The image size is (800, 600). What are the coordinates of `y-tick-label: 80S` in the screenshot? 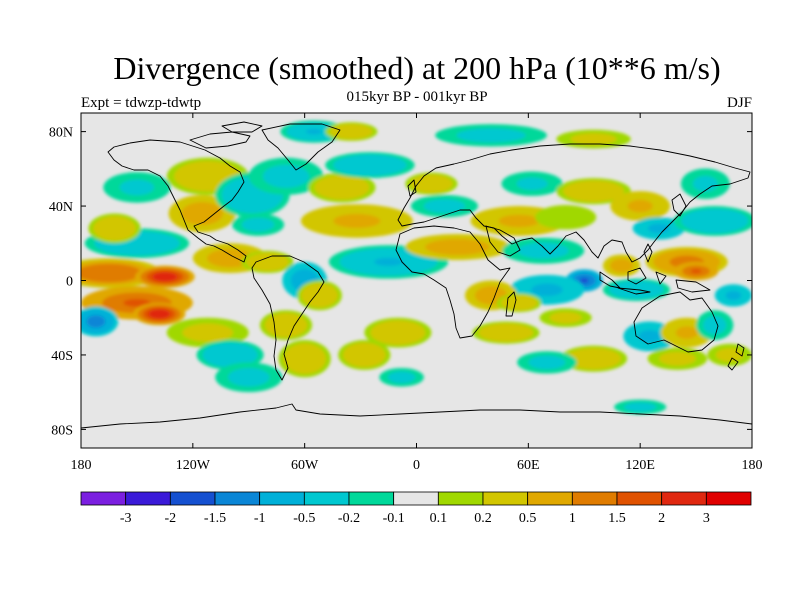 It's located at (62, 430).